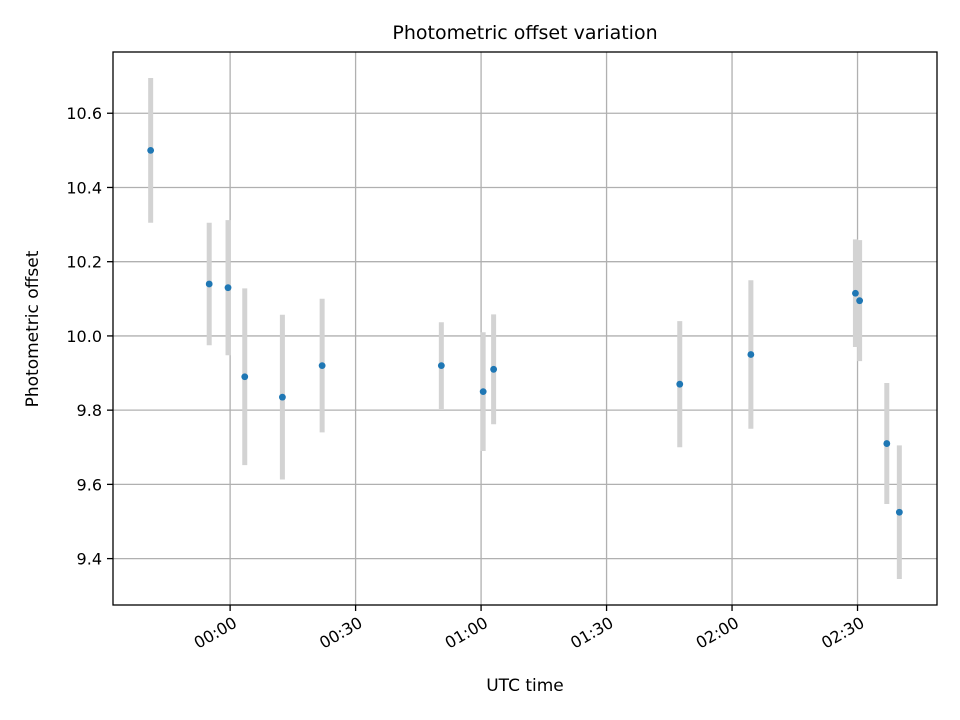  What do you see at coordinates (524, 33) in the screenshot?
I see `chart-title: Photometric offset variation` at bounding box center [524, 33].